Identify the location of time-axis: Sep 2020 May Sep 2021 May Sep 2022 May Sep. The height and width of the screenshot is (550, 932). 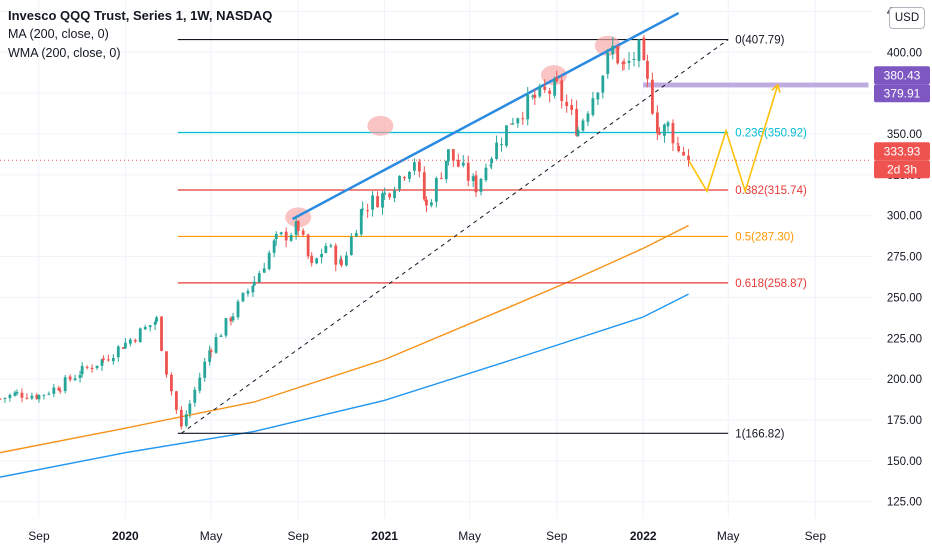
(436, 534).